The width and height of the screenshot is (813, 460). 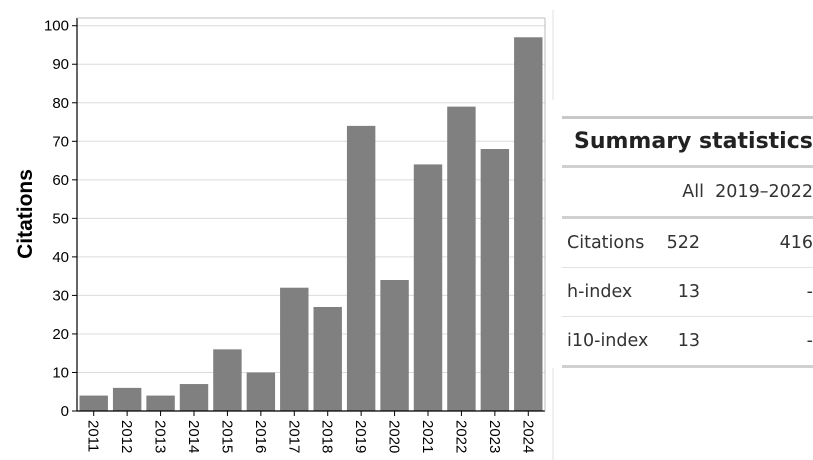 I want to click on bar-2020, so click(x=394, y=345).